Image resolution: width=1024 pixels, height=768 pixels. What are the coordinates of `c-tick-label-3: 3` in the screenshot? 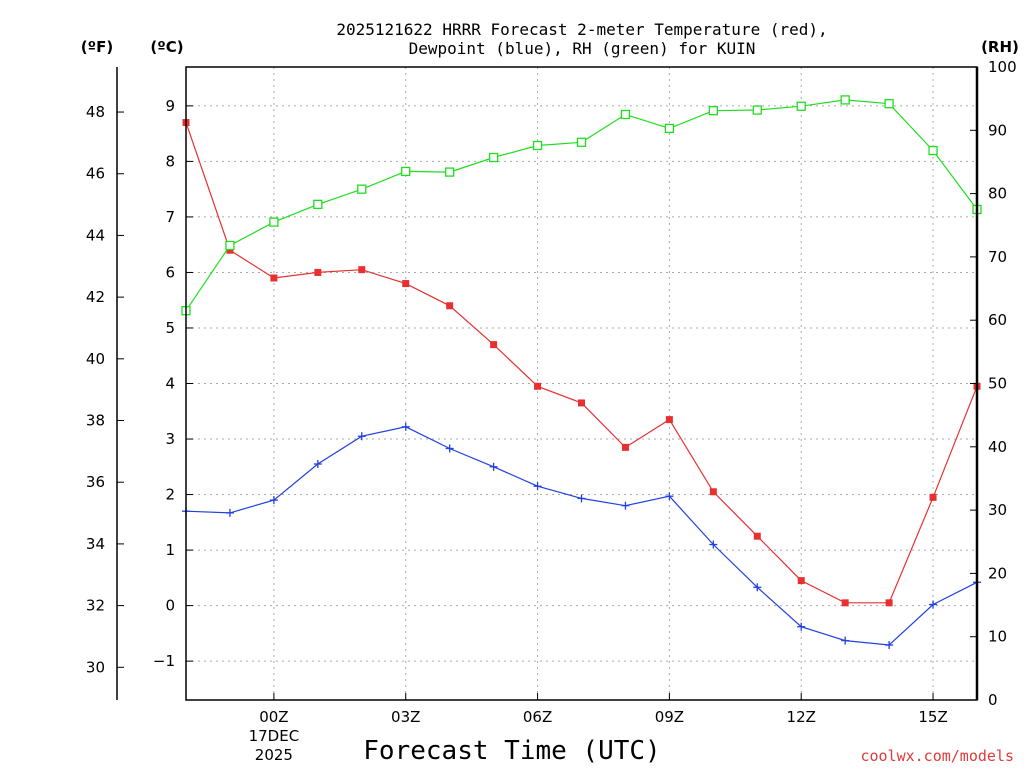 It's located at (170, 439).